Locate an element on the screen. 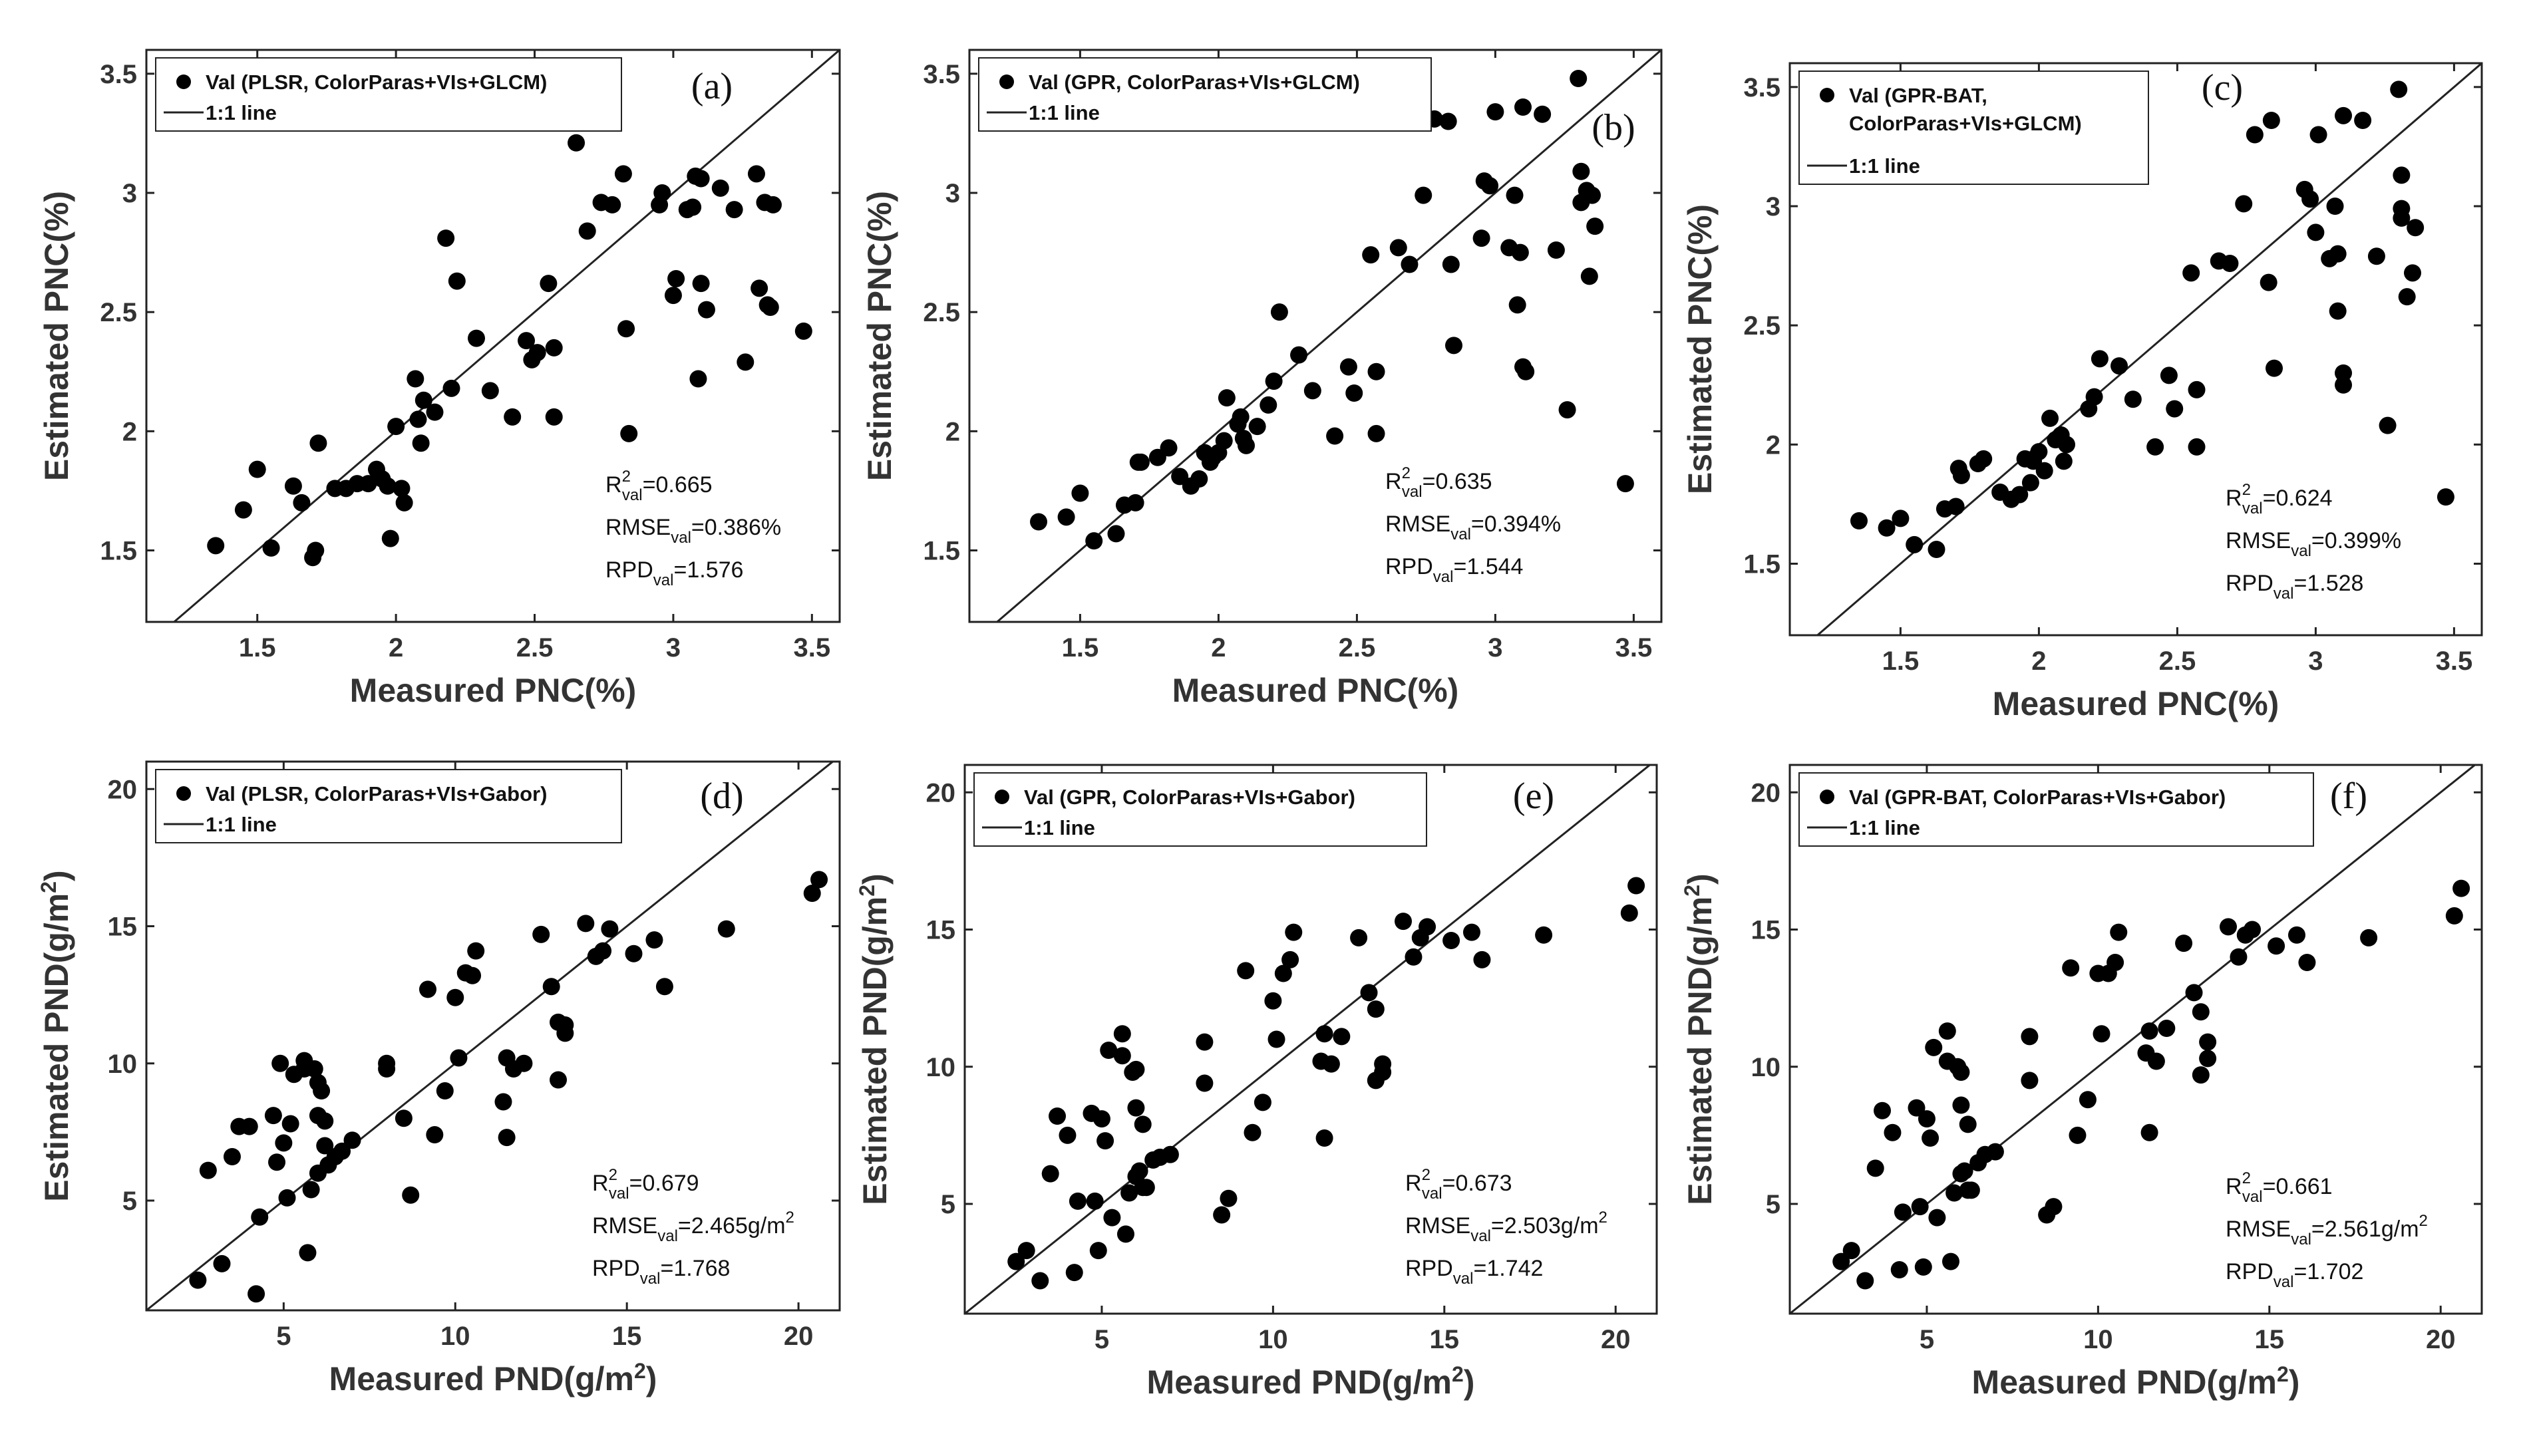 Image resolution: width=2527 pixels, height=1456 pixels. y-tick-label: 3.5 is located at coordinates (941, 74).